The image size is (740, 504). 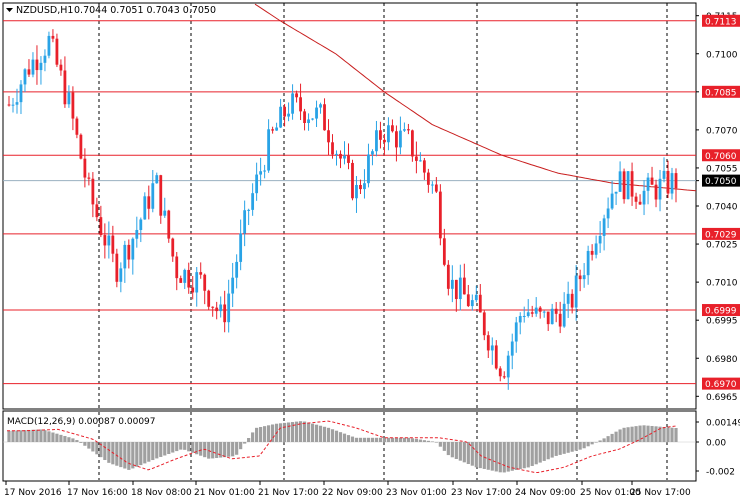 What do you see at coordinates (481, 493) in the screenshot?
I see `time-label: 23 Nov 17:00` at bounding box center [481, 493].